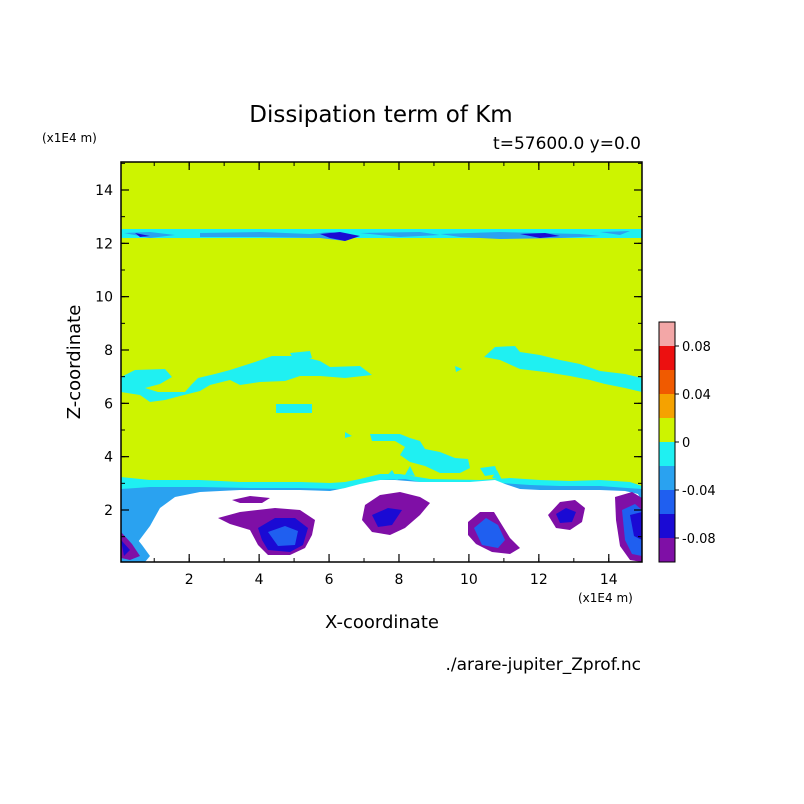 This screenshot has width=804, height=804. I want to click on colorbar-tick-label: -0.04, so click(699, 491).